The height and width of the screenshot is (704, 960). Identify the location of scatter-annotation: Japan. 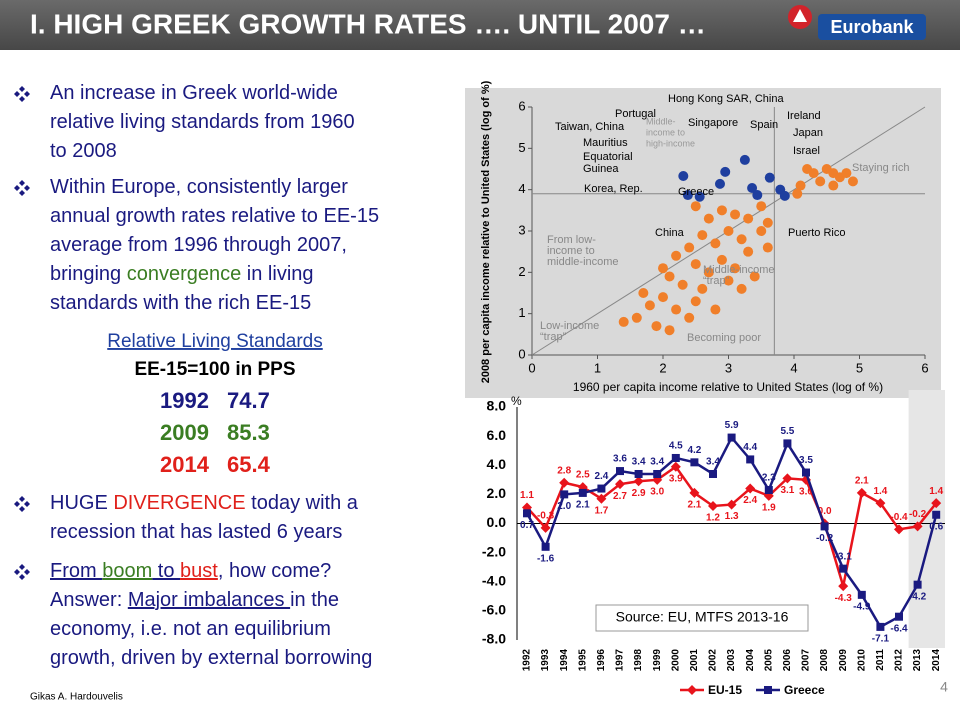
(808, 133).